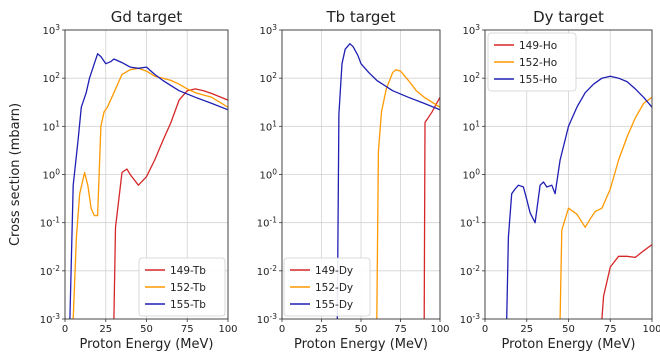 The width and height of the screenshot is (660, 352). I want to click on series-line-152-dy, so click(408, 194).